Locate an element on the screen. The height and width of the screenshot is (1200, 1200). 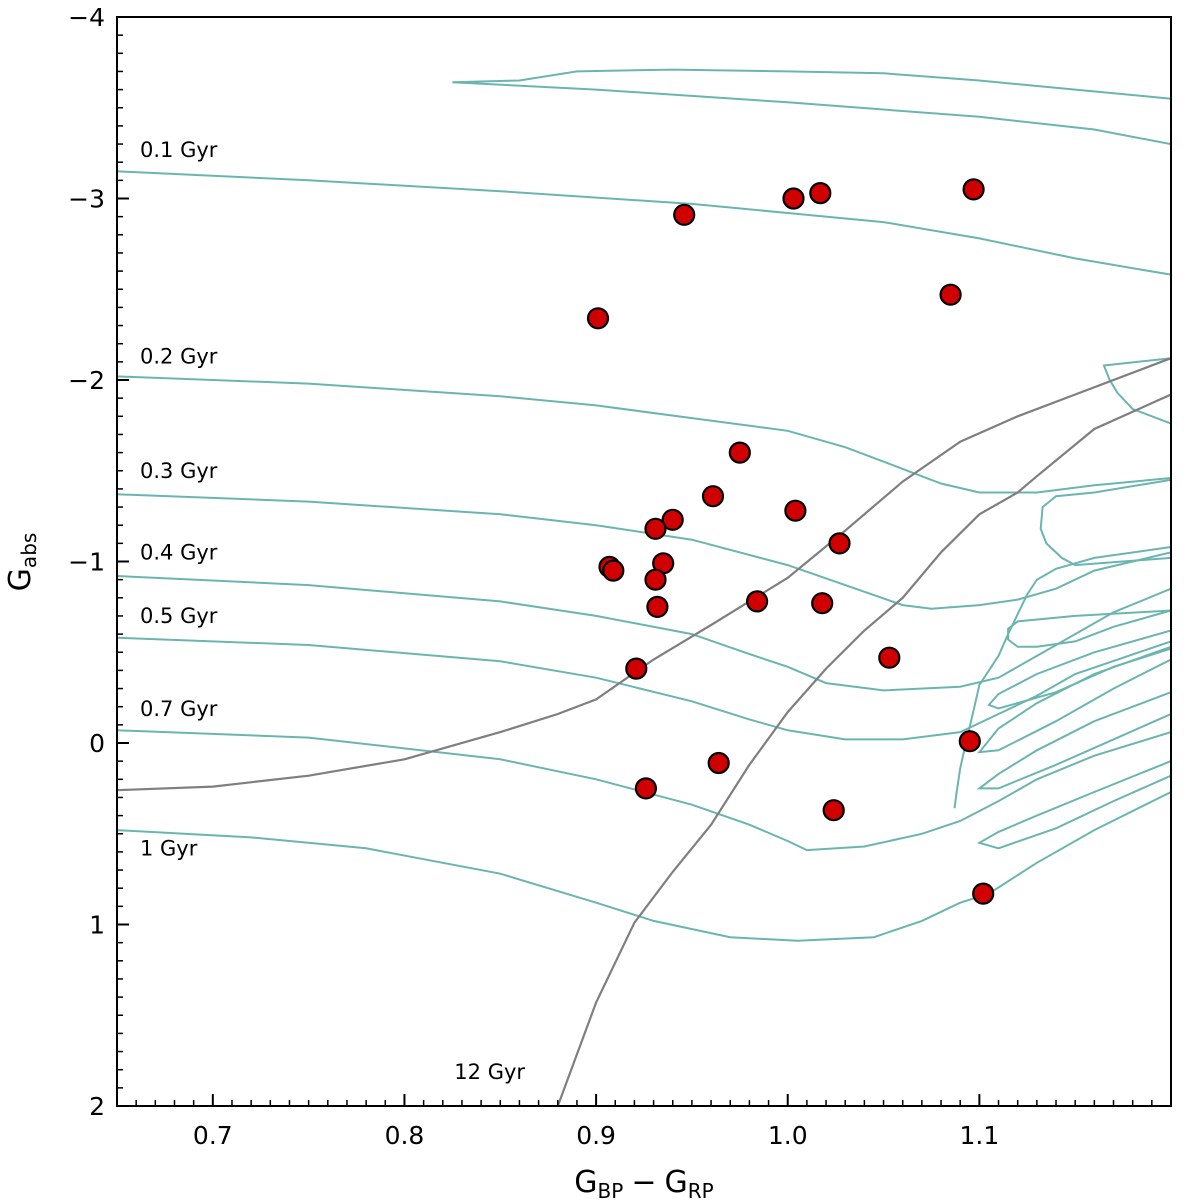
x-axis-title-sub2: RP is located at coordinates (701, 1189).